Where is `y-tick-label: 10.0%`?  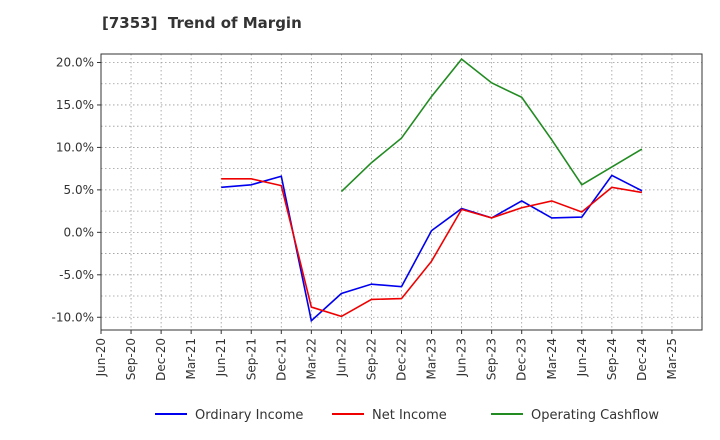 y-tick-label: 10.0% is located at coordinates (75, 147).